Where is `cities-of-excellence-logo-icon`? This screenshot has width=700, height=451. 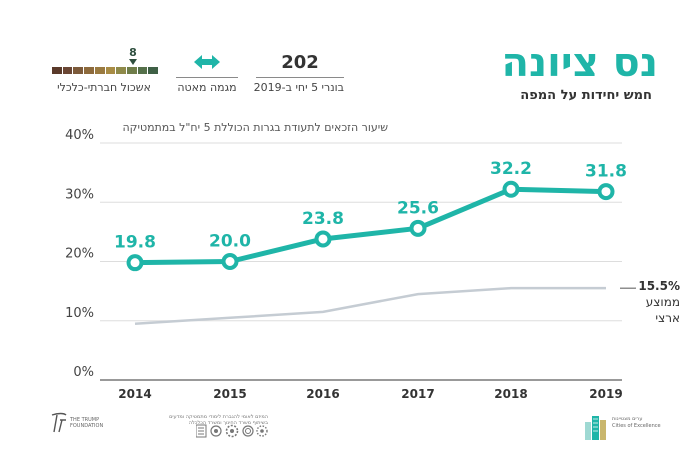
cities-of-excellence-logo-icon is located at coordinates (595, 428).